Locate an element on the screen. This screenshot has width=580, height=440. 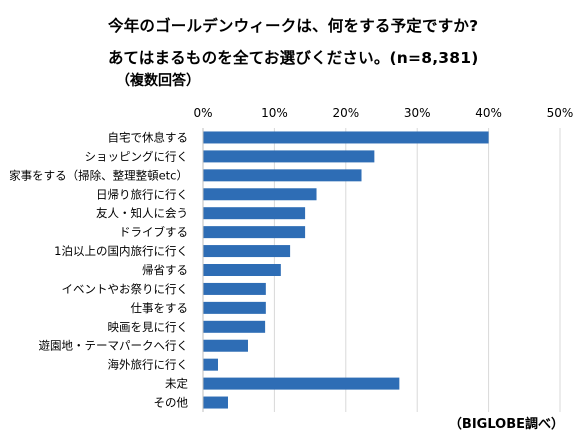
x-tick-label: 50% is located at coordinates (560, 113).